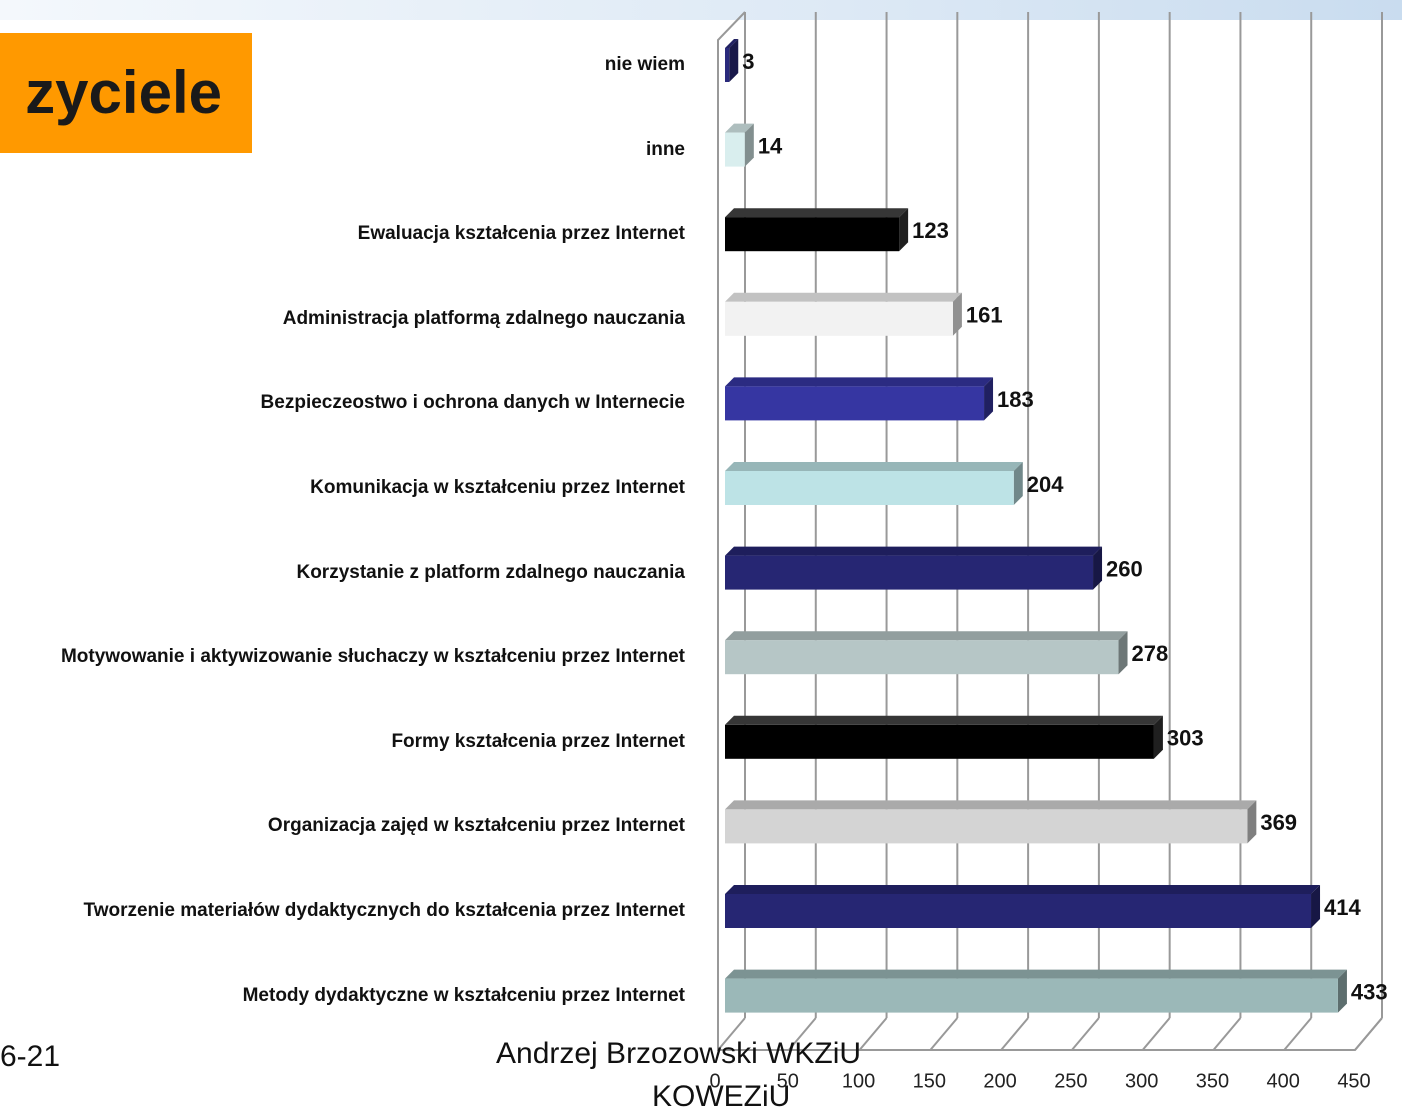  Describe the element at coordinates (126, 93) in the screenshot. I see `slide-title: zyciele` at that location.